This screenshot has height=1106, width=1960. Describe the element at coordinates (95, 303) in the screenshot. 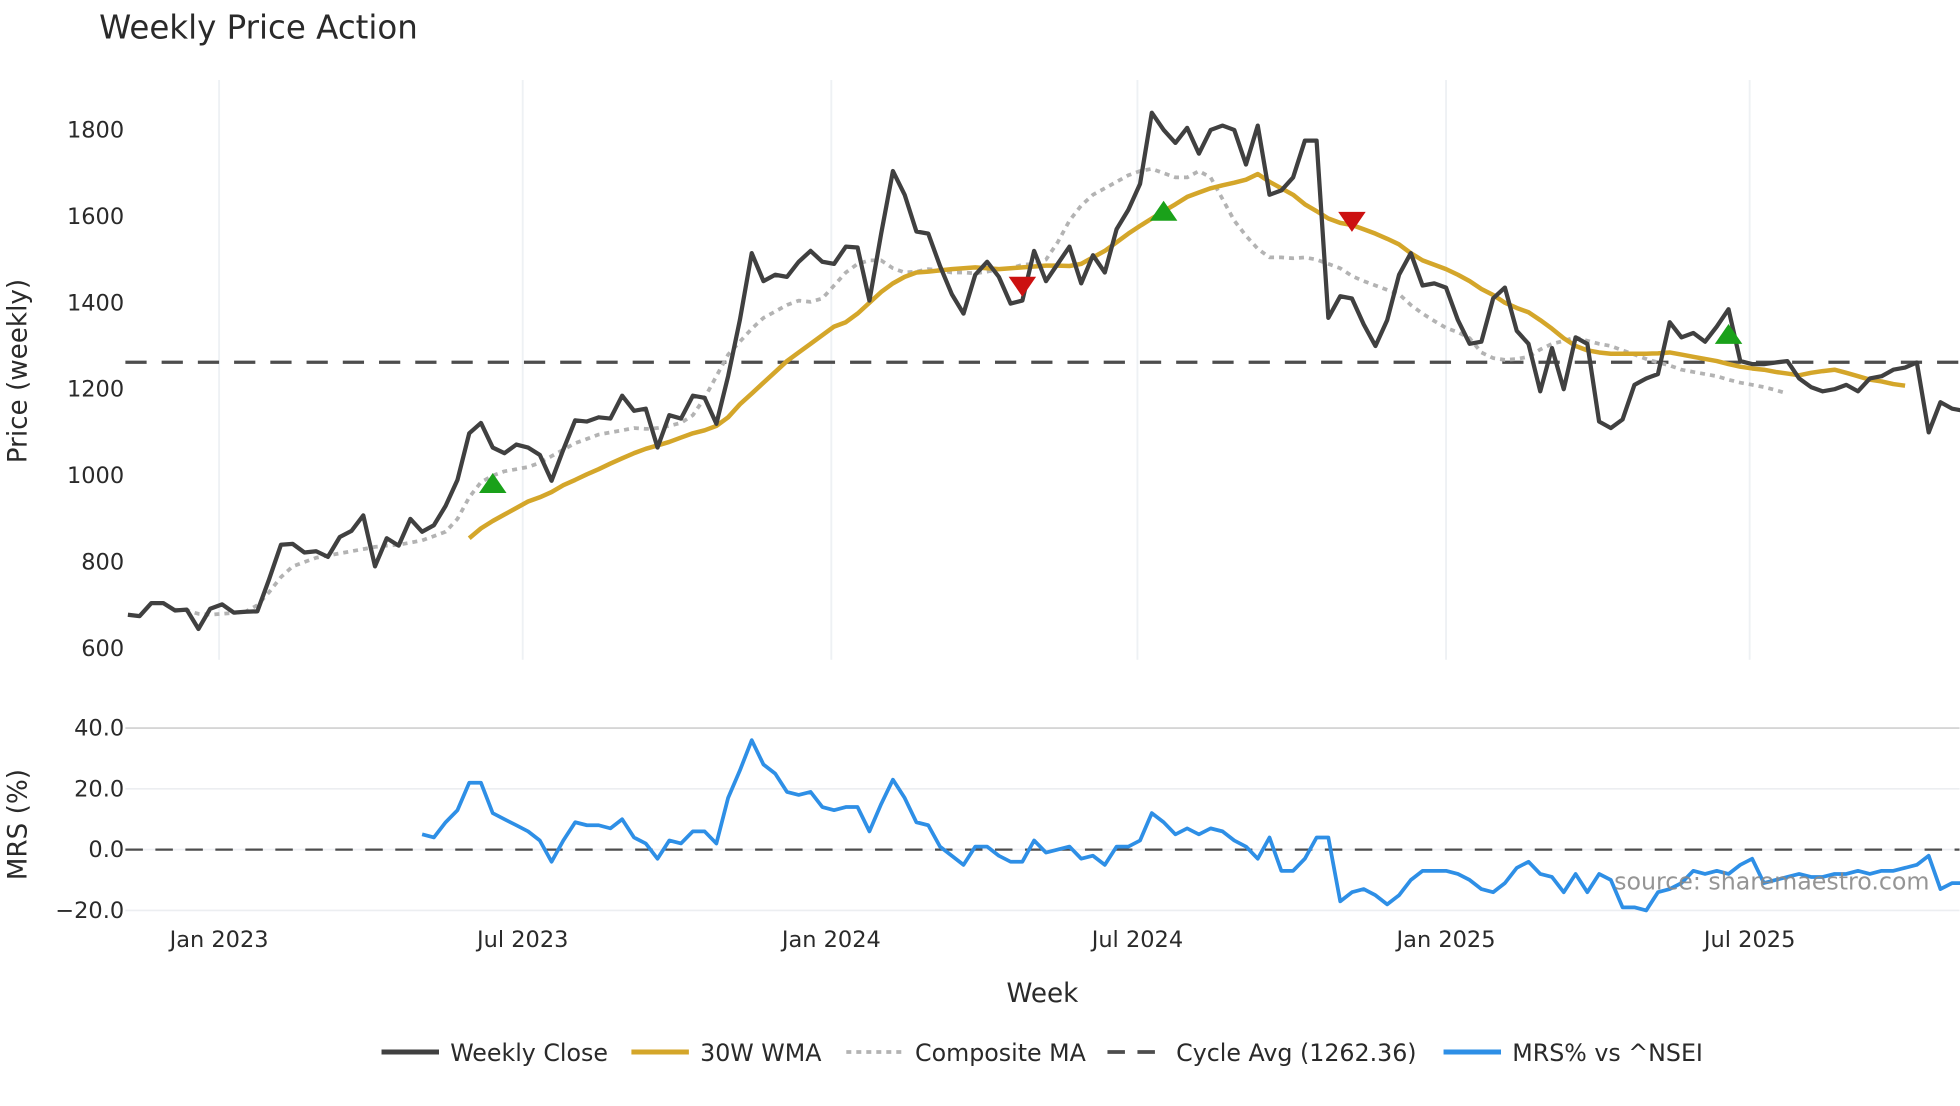

I see `price-tick-label: 1400` at that location.